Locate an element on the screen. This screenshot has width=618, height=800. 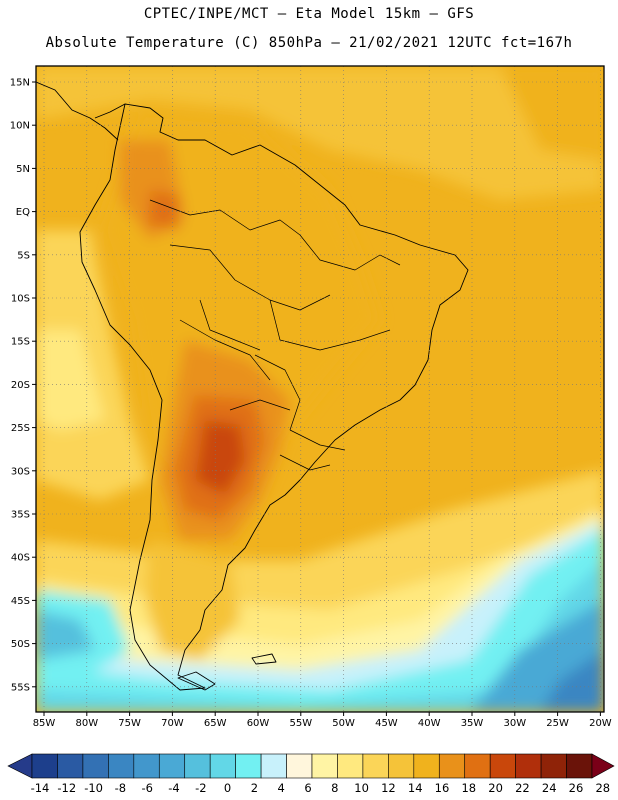
colorbar-label-18: 22 is located at coordinates (522, 788).